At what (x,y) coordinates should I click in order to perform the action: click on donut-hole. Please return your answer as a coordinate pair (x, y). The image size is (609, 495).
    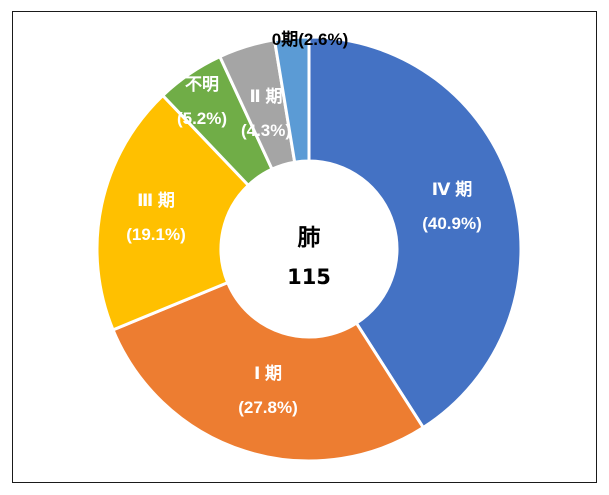
    Looking at the image, I should click on (309, 249).